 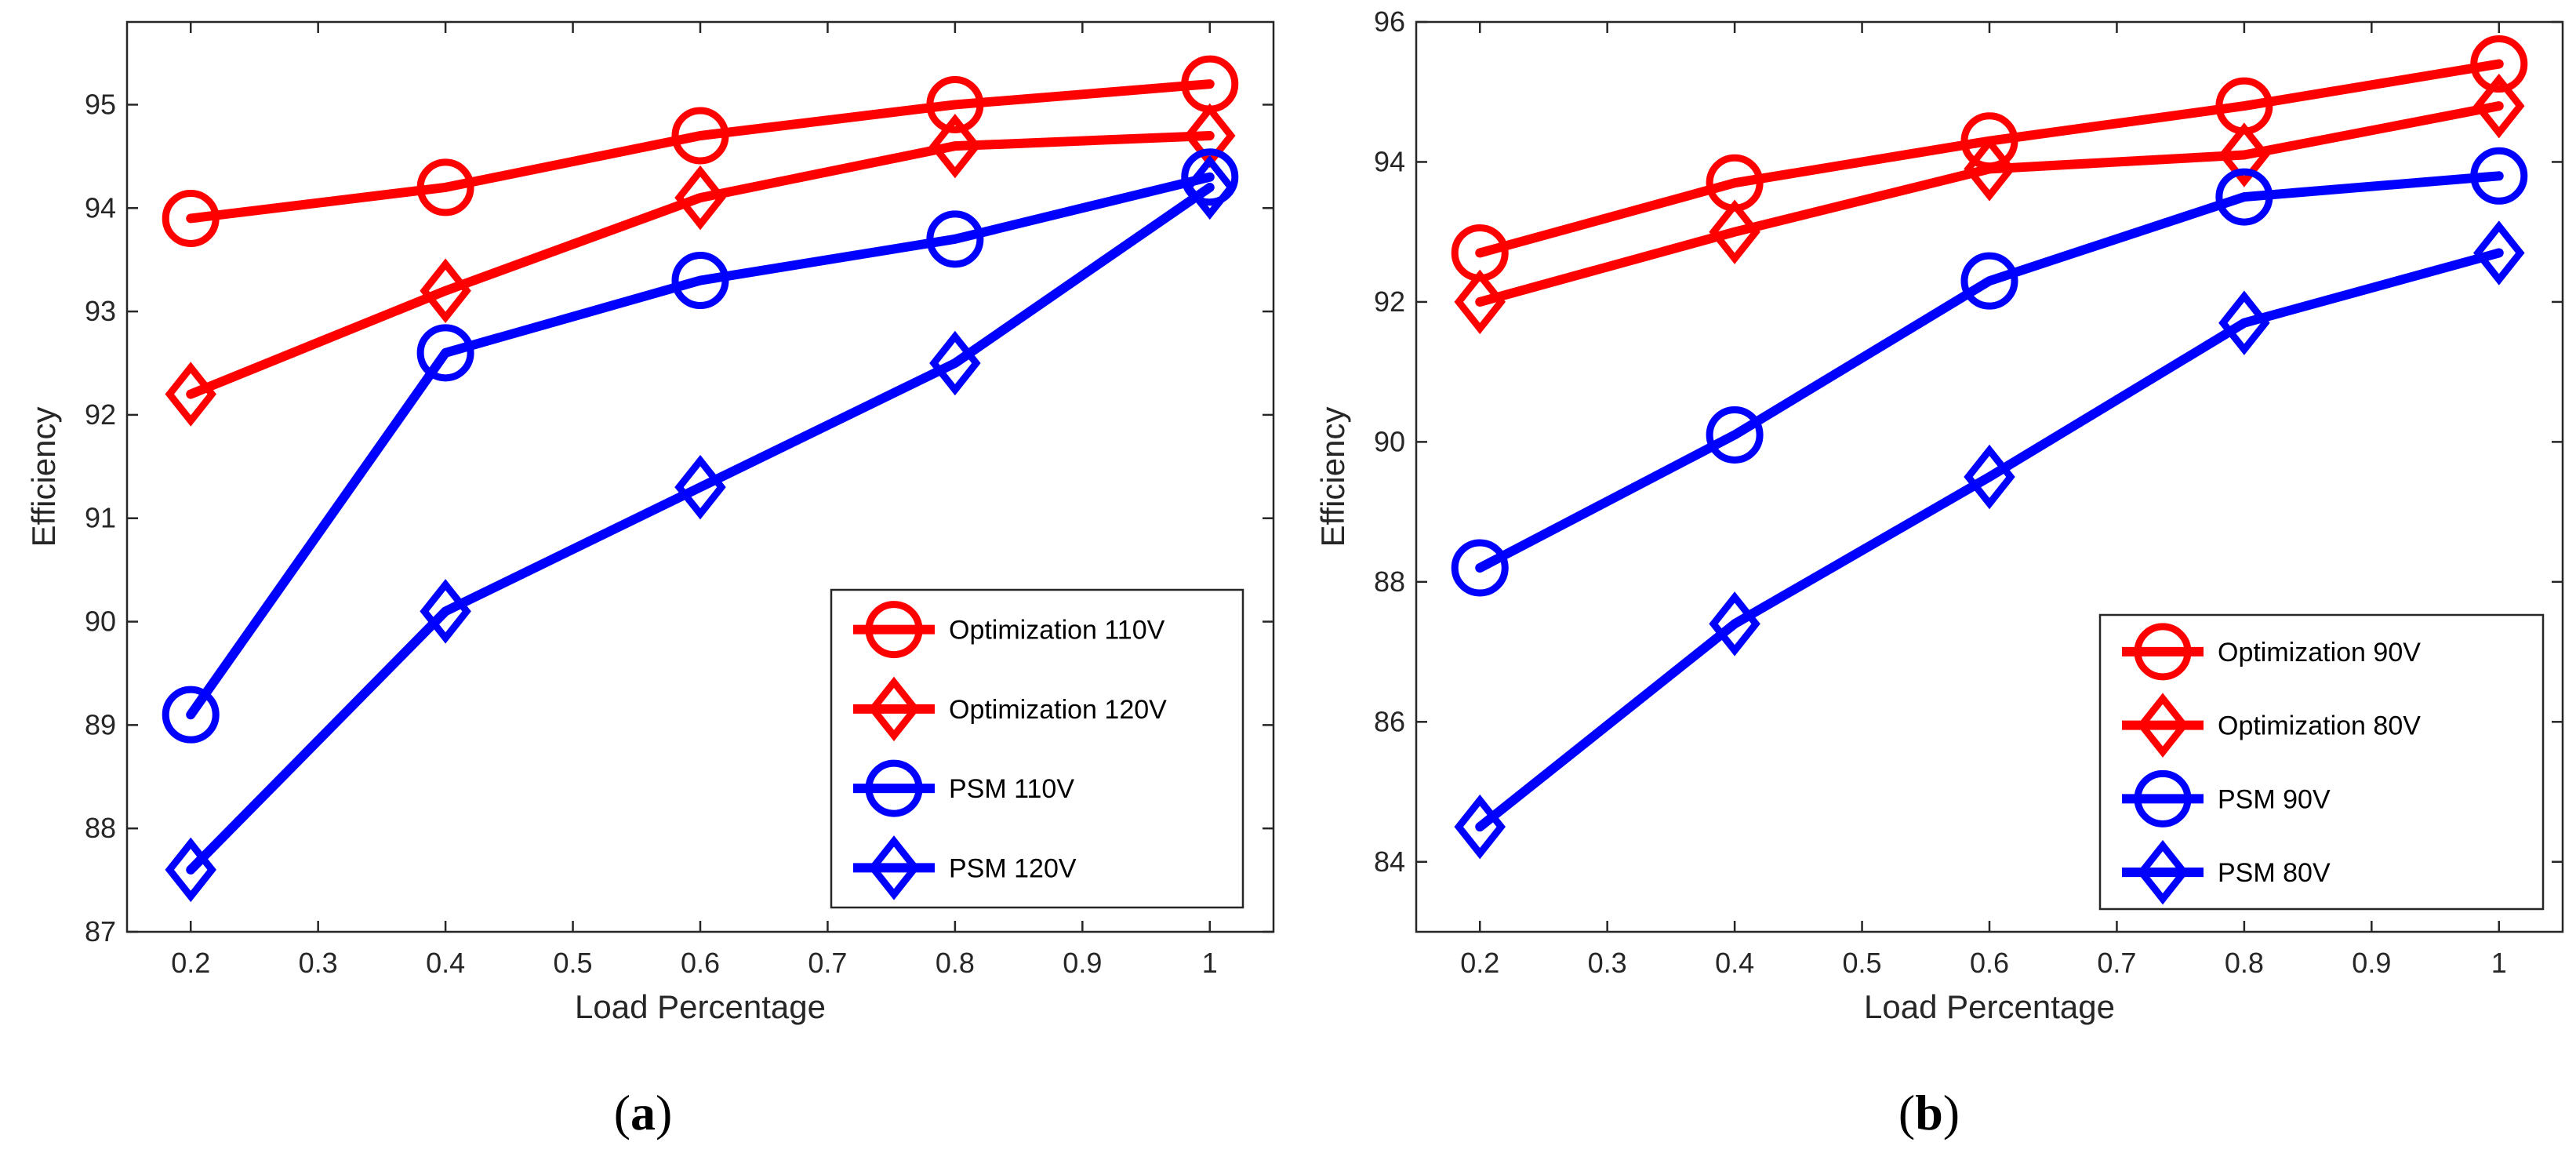 I want to click on y-tick-label: 89, so click(x=100, y=724).